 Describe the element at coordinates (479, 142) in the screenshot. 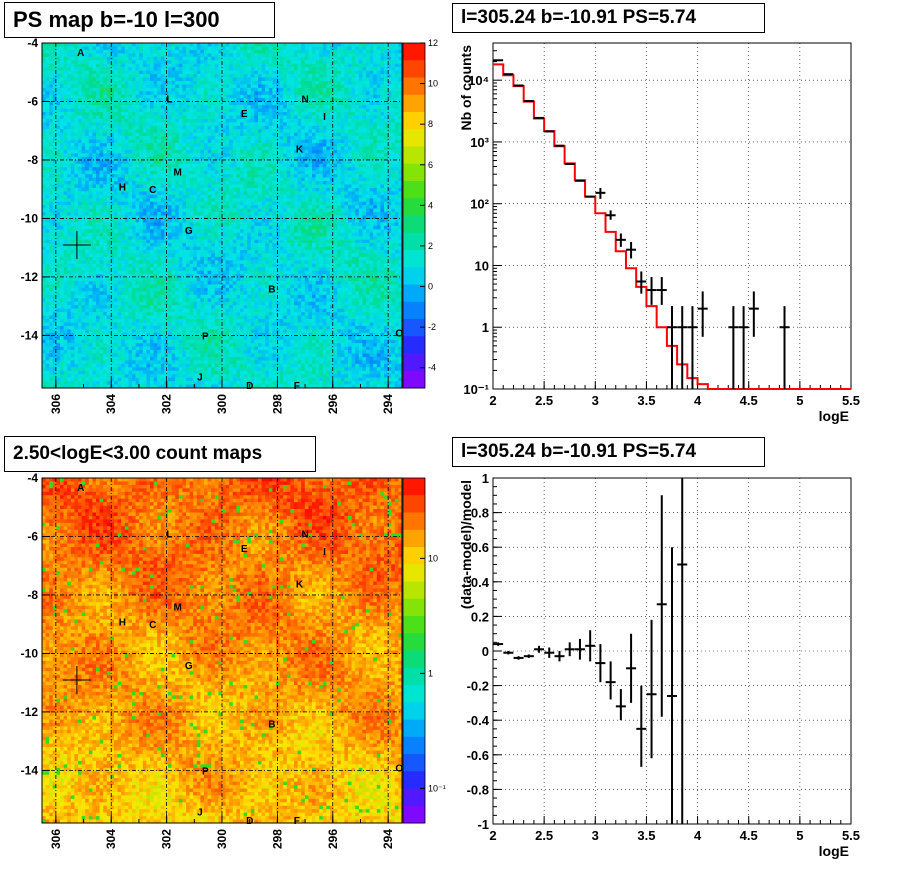

I see `y-tick-label: 10³` at that location.